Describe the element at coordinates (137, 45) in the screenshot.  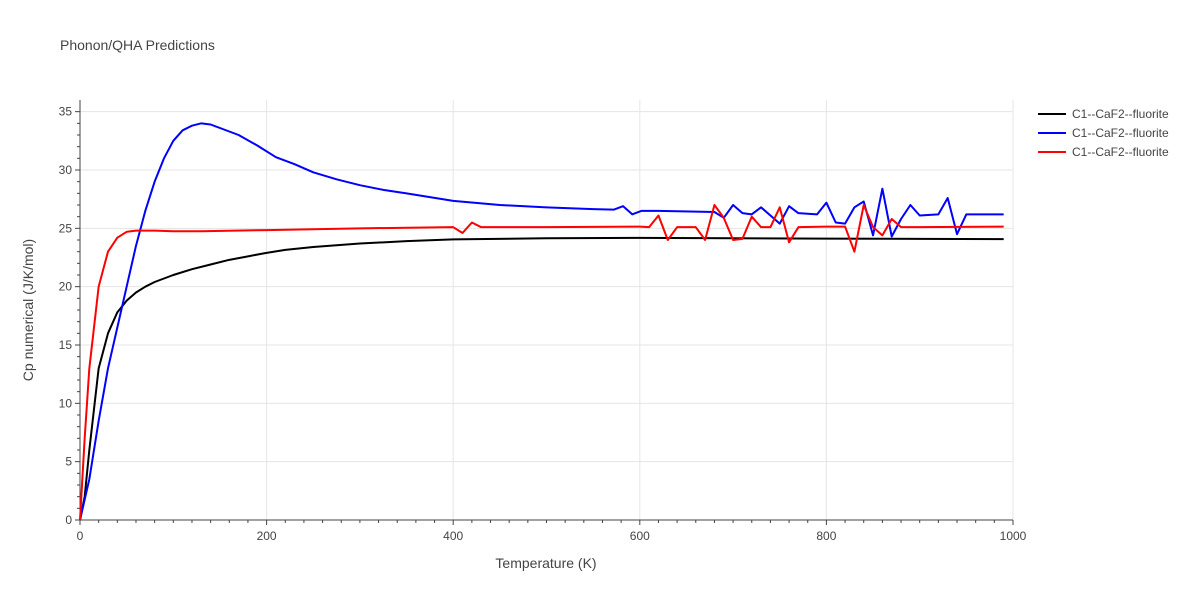
I see `chart-title: Phonon/QHA Predictions` at that location.